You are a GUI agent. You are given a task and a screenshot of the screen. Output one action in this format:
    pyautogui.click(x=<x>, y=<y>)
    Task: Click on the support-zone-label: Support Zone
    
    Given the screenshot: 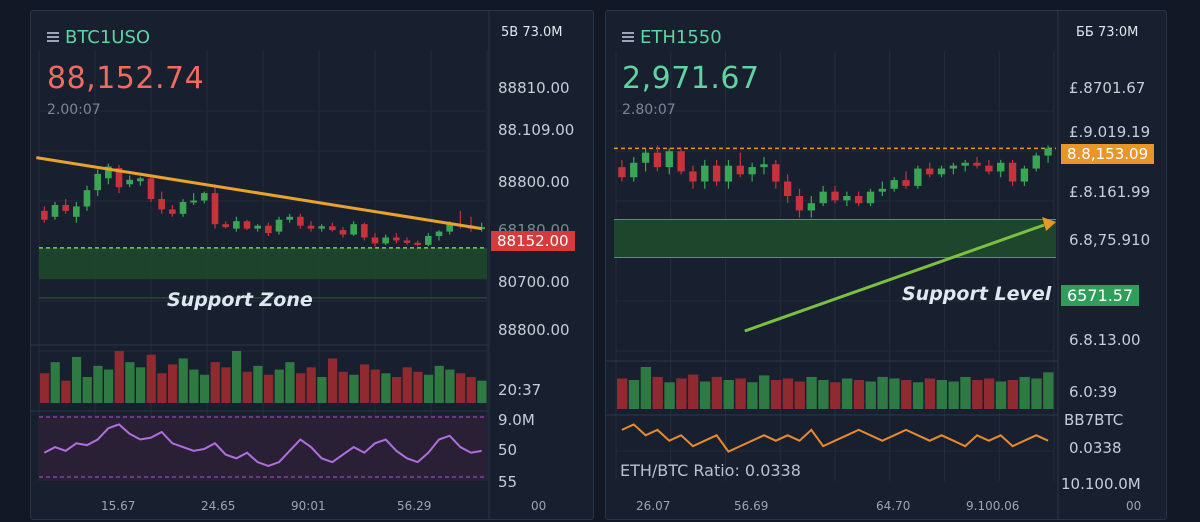 What is the action you would take?
    pyautogui.click(x=240, y=300)
    